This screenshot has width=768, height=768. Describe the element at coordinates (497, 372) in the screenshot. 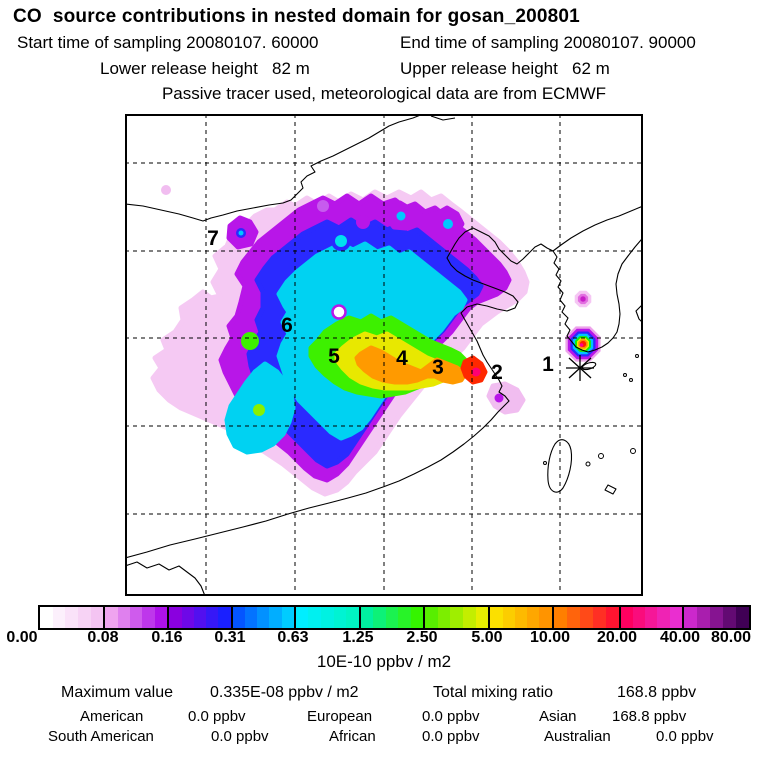

I see `region-label-2: 2` at that location.